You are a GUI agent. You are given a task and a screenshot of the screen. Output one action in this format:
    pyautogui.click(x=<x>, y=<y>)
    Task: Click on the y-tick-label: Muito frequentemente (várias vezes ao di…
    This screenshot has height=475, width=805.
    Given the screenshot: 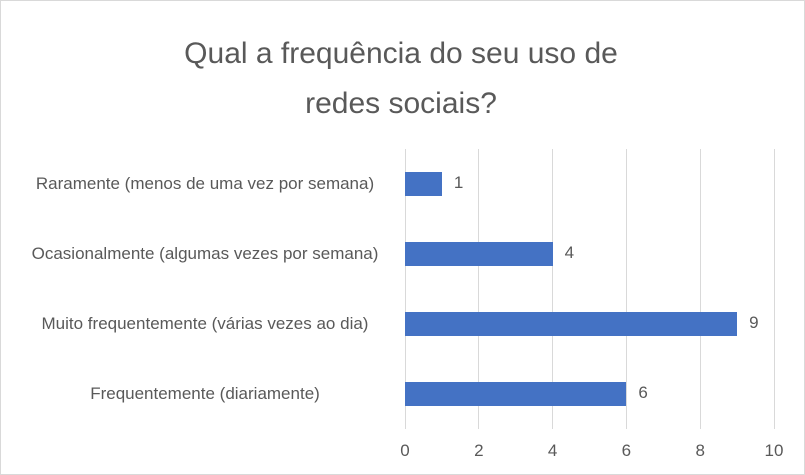 What is the action you would take?
    pyautogui.click(x=205, y=323)
    